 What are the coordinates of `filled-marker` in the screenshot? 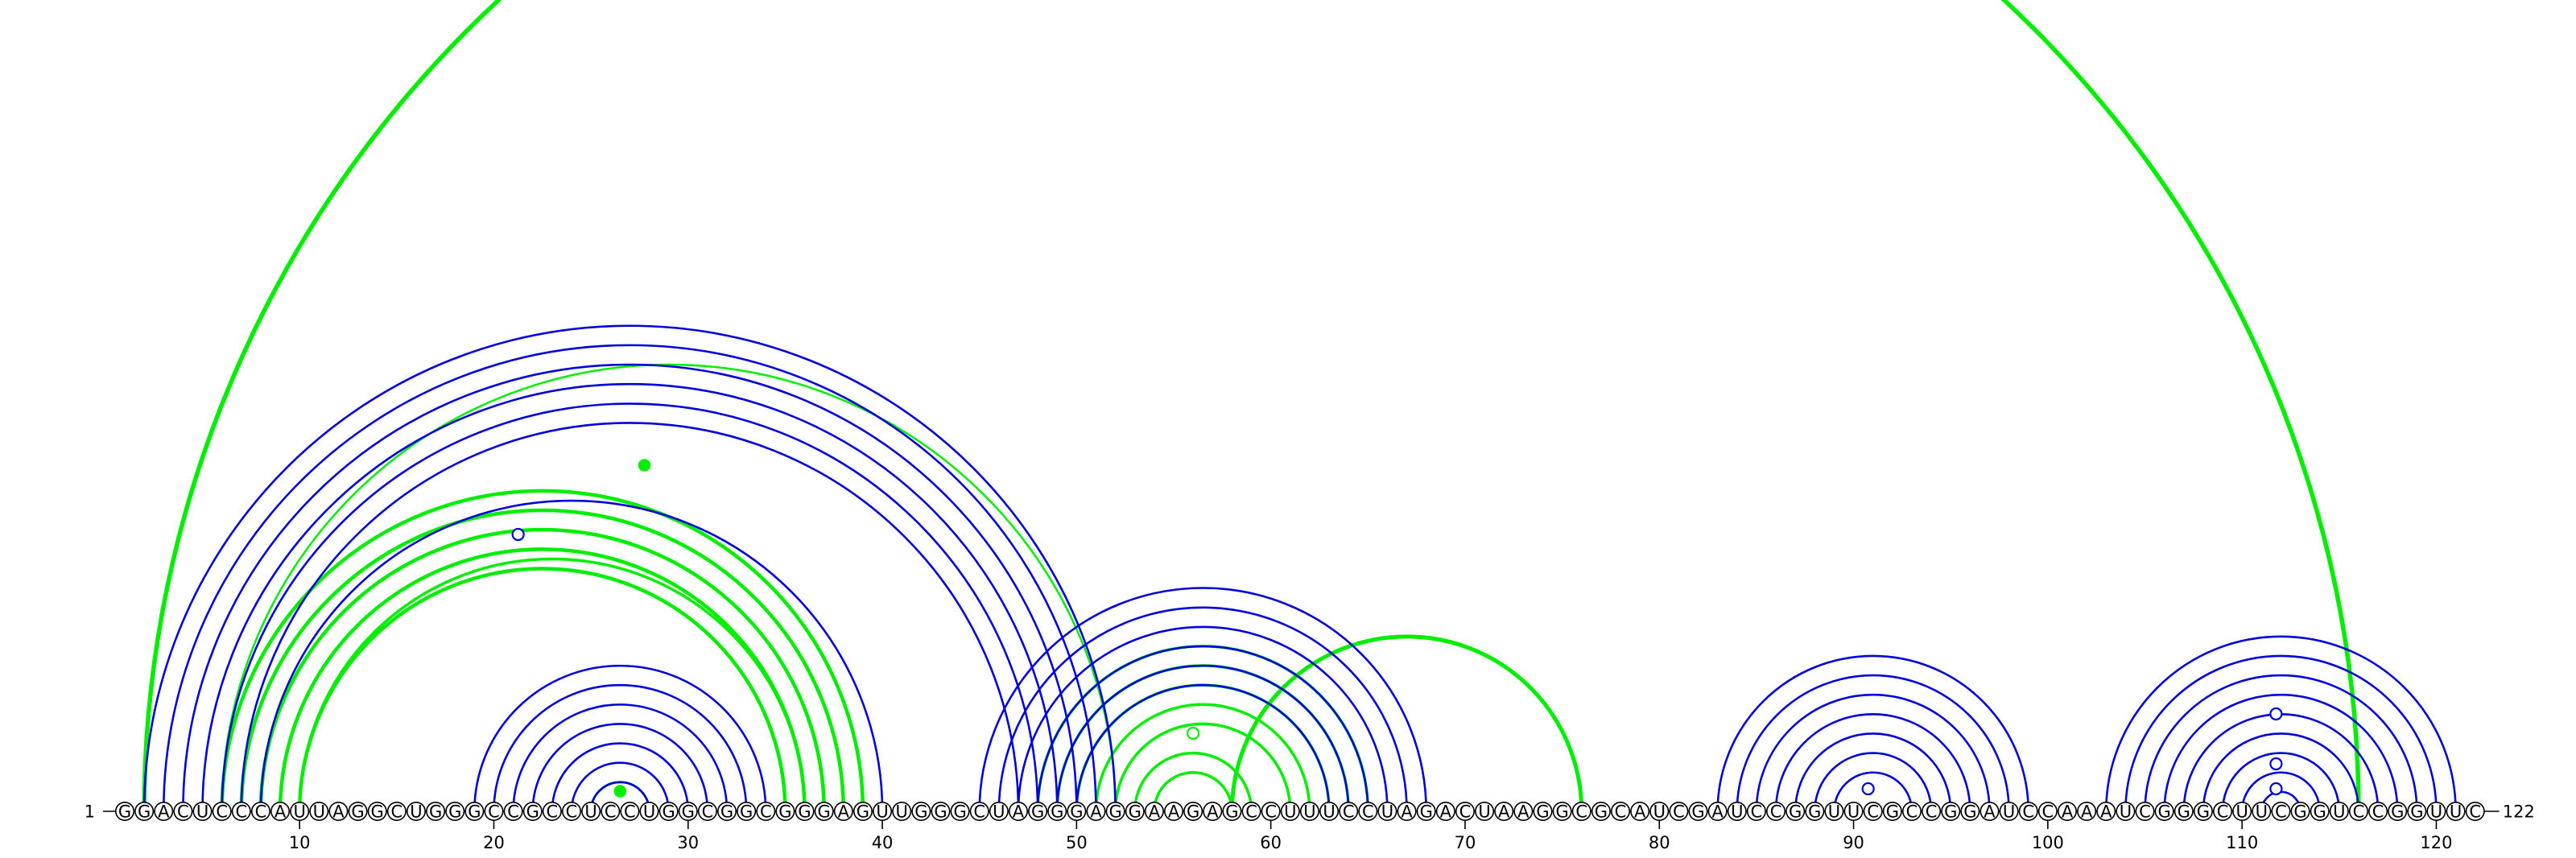 It's located at (644, 466).